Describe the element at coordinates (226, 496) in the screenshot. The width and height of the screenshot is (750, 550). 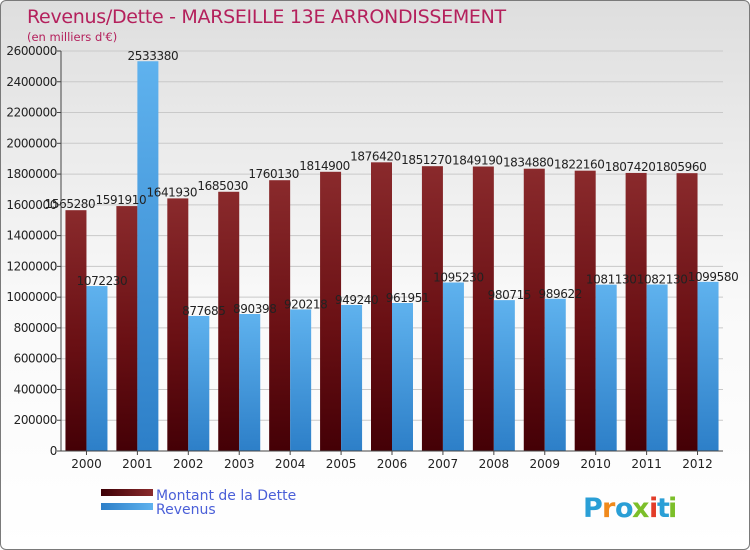
I see `legend-label-dette: Montant de la Dette` at that location.